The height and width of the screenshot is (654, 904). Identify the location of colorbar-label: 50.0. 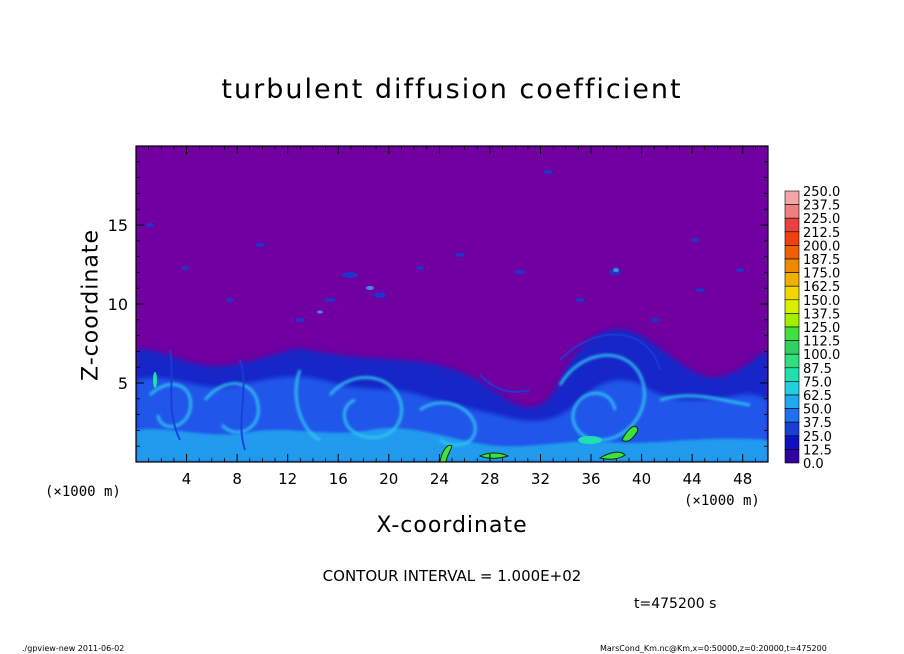
(817, 410).